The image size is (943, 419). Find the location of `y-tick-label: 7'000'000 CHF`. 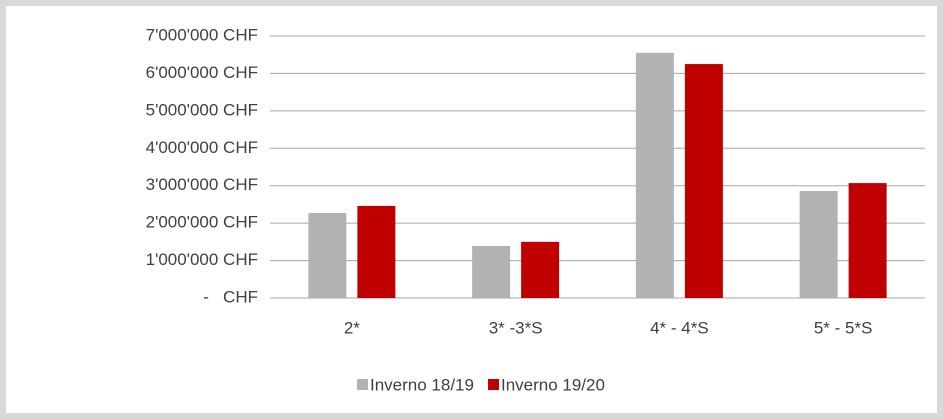

y-tick-label: 7'000'000 CHF is located at coordinates (202, 34).